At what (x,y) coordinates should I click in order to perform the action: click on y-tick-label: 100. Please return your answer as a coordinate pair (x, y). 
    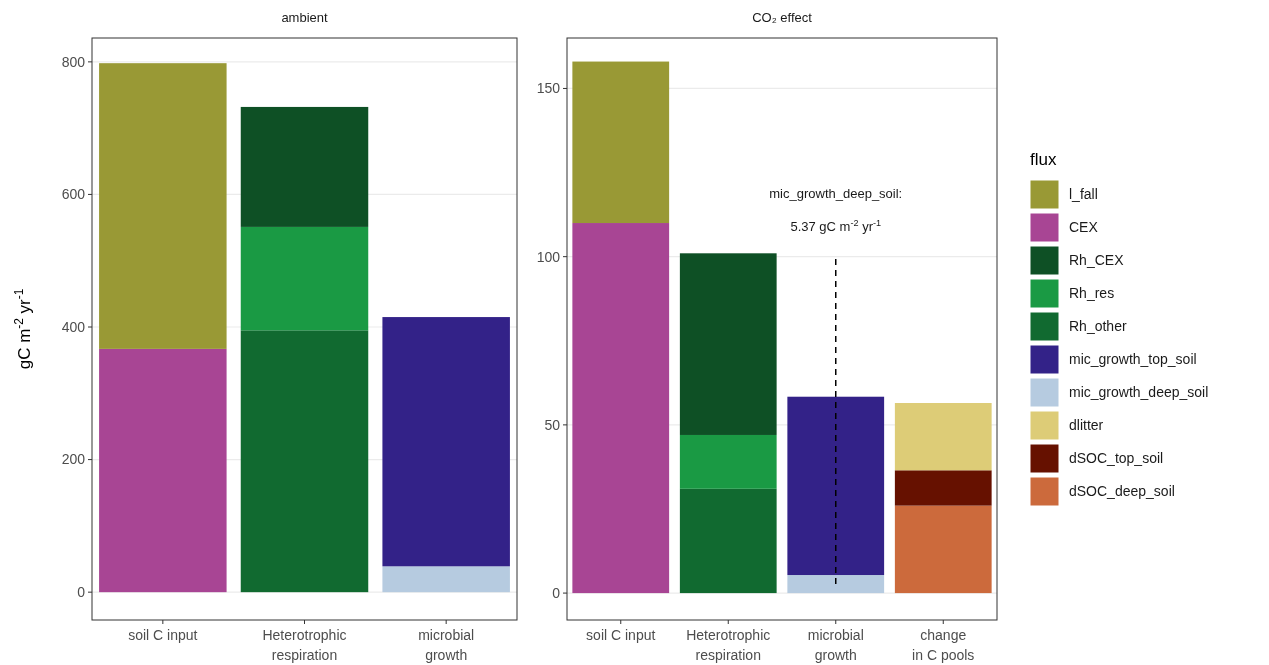
    Looking at the image, I should click on (548, 256).